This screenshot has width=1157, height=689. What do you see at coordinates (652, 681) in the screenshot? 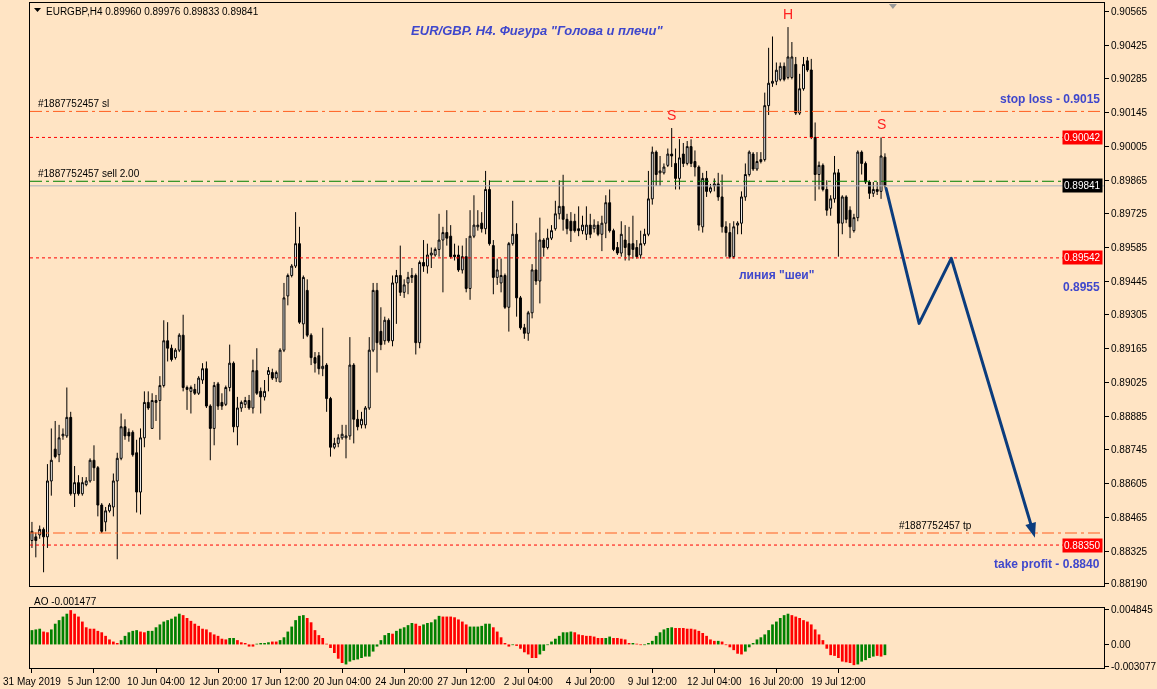
I see `x-tick-label: 9 Jul 12:00` at bounding box center [652, 681].